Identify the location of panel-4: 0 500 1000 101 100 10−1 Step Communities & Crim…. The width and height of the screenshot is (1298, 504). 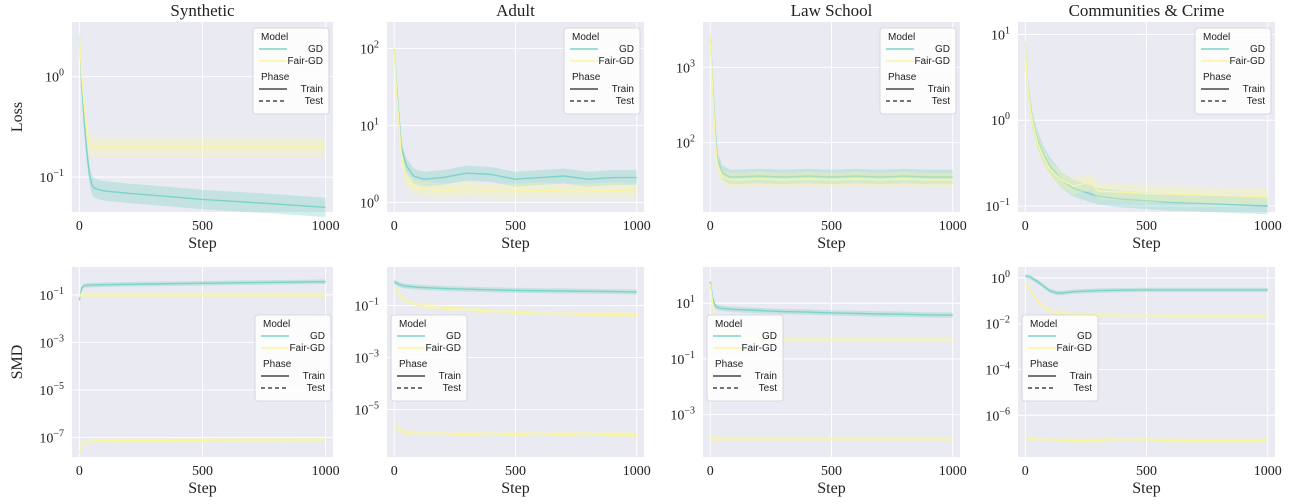
(1133, 126).